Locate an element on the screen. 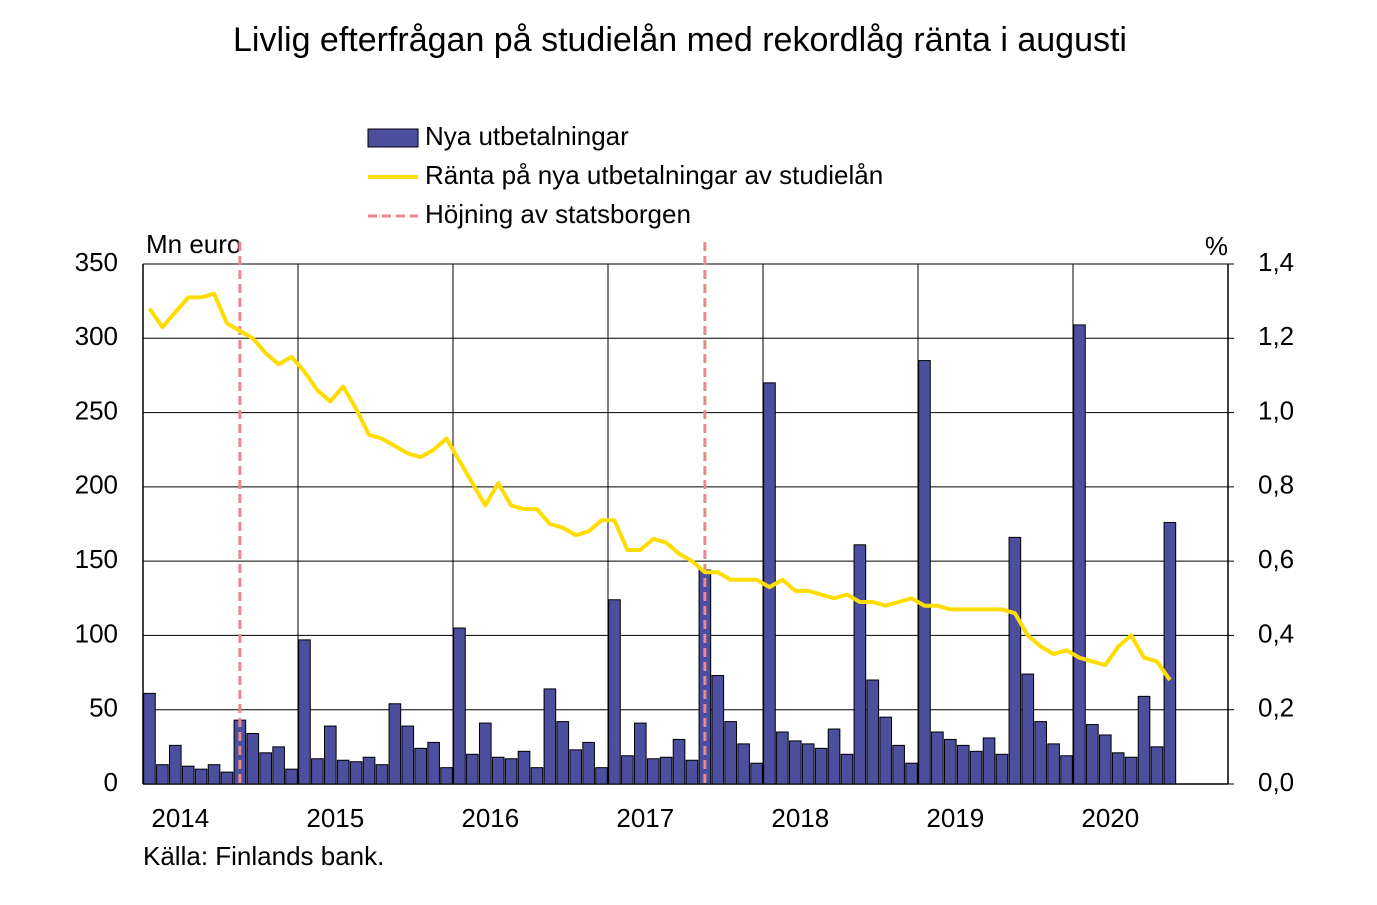 Image resolution: width=1377 pixels, height=905 pixels. x-tick-label: 2020 is located at coordinates (1110, 818).